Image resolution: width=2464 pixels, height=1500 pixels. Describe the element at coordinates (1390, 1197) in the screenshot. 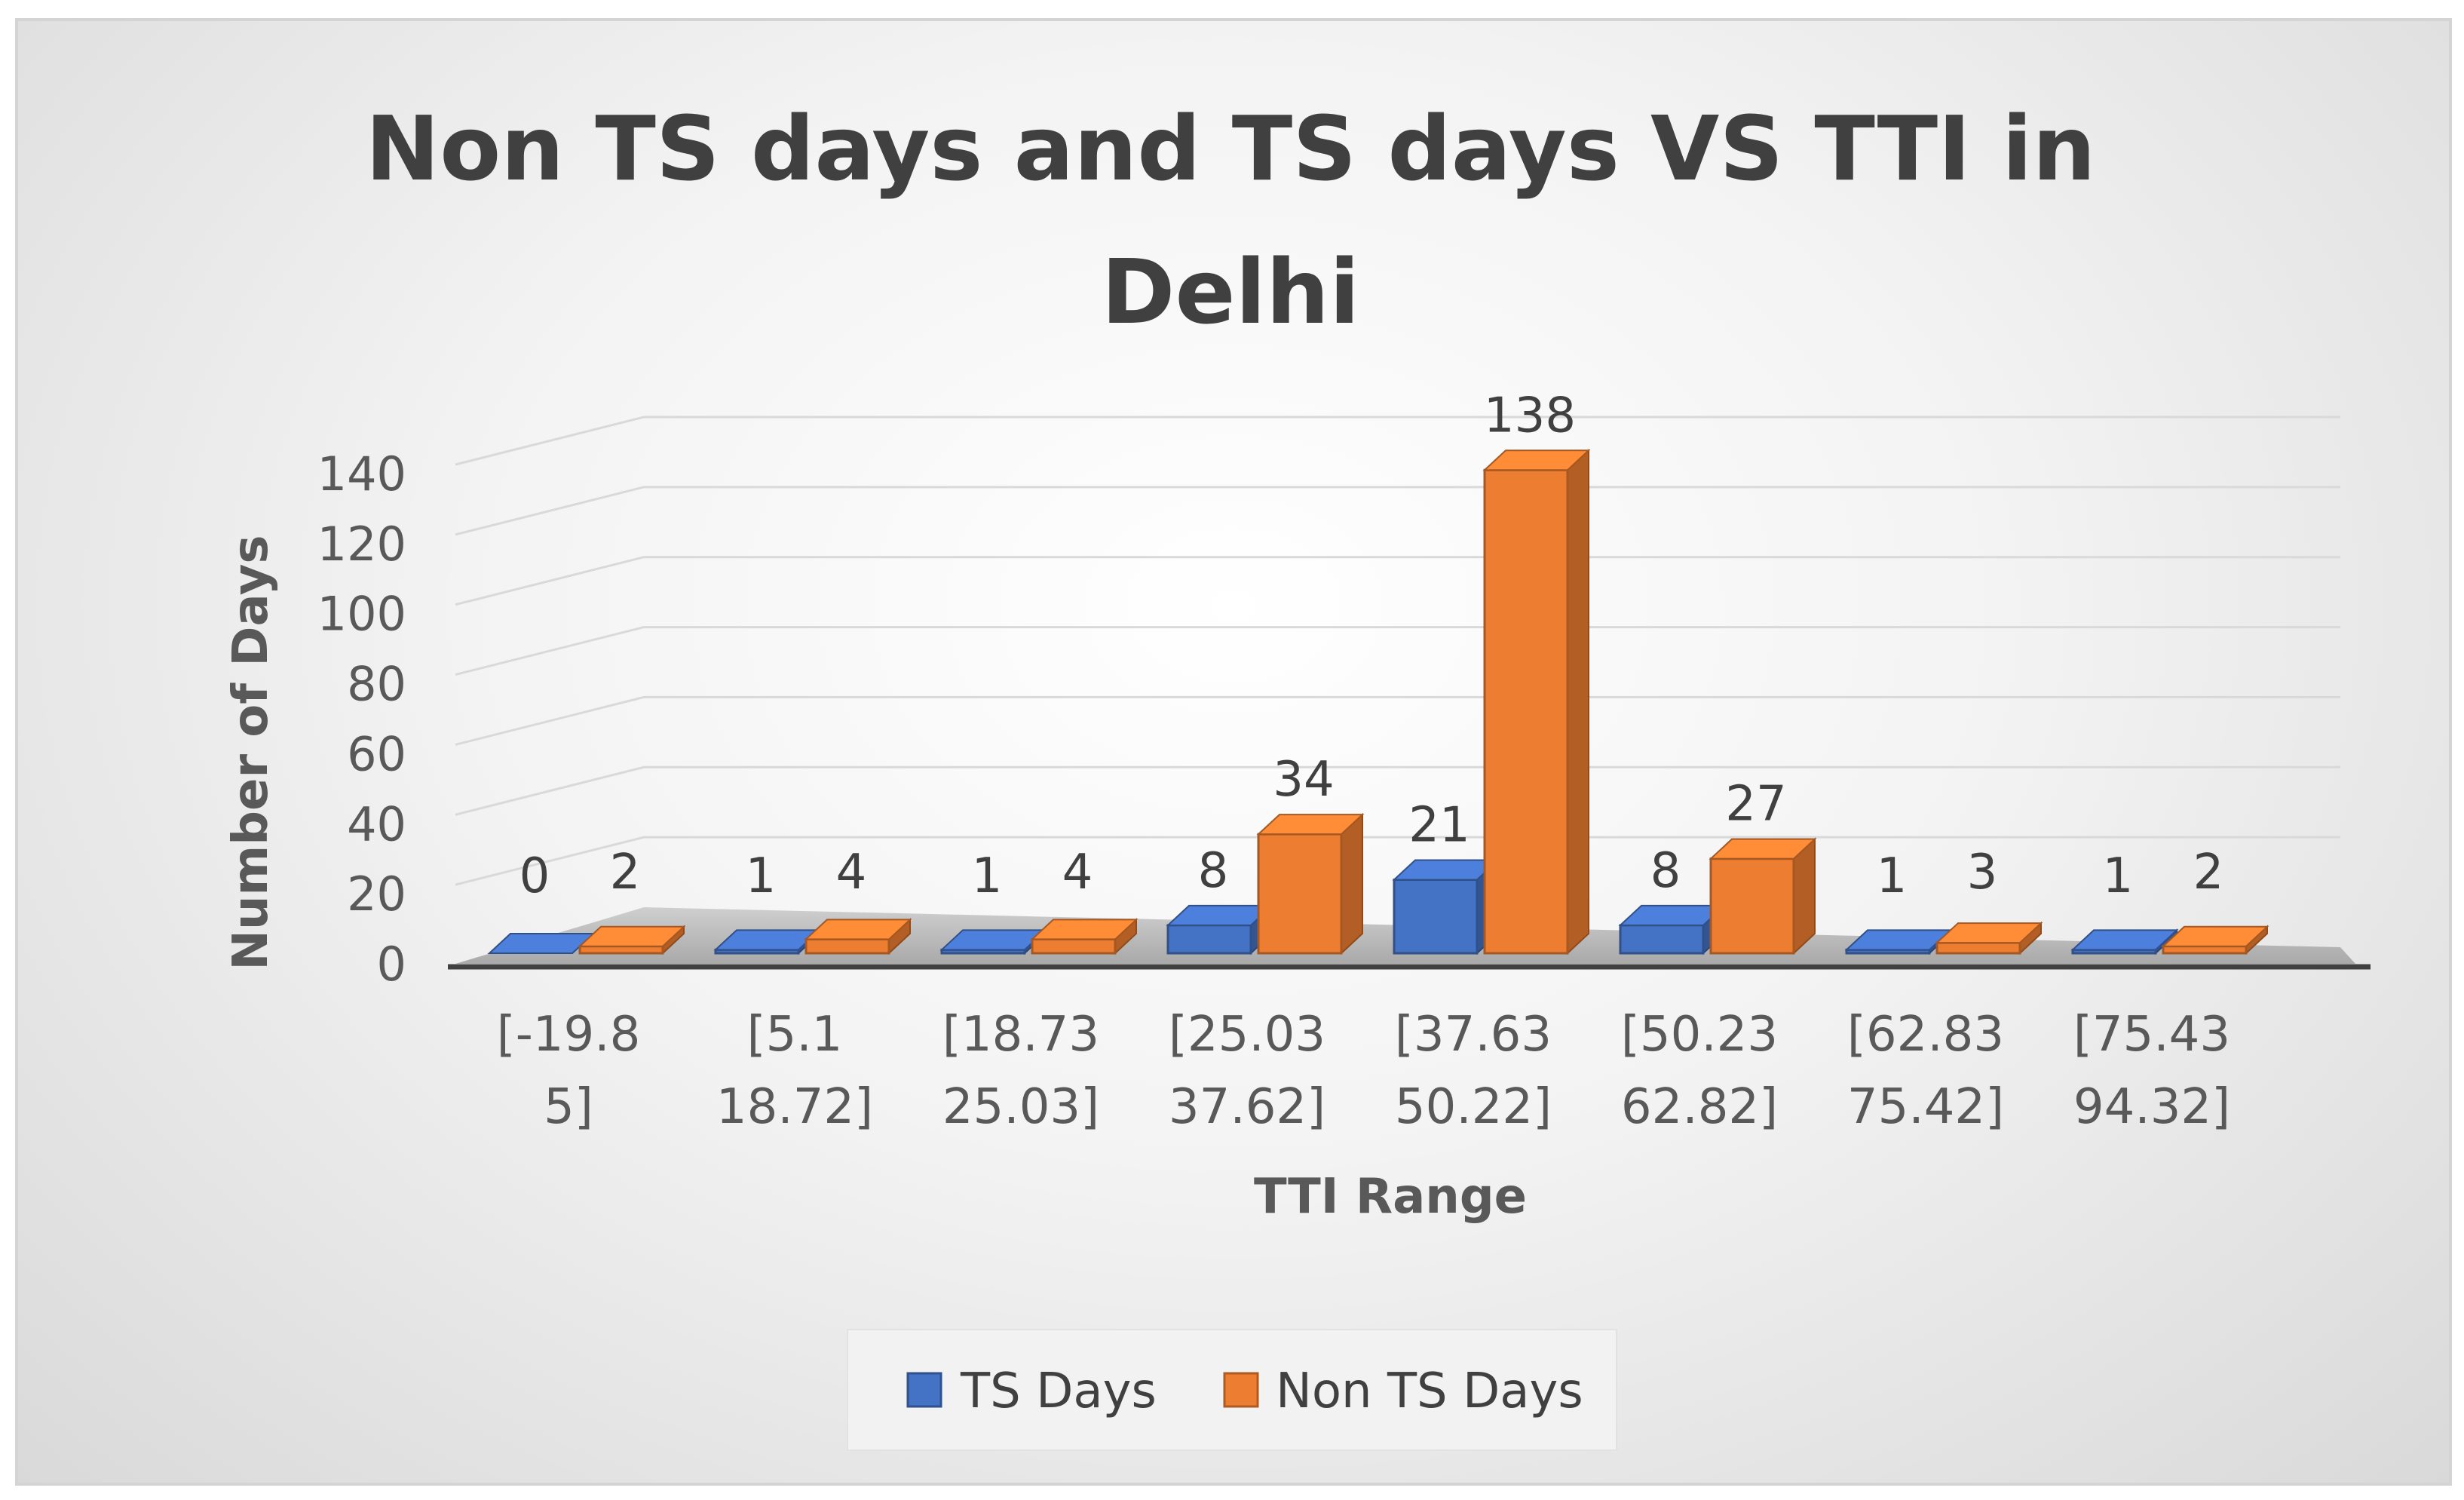

I see `x-axis-title: TTI Range` at that location.